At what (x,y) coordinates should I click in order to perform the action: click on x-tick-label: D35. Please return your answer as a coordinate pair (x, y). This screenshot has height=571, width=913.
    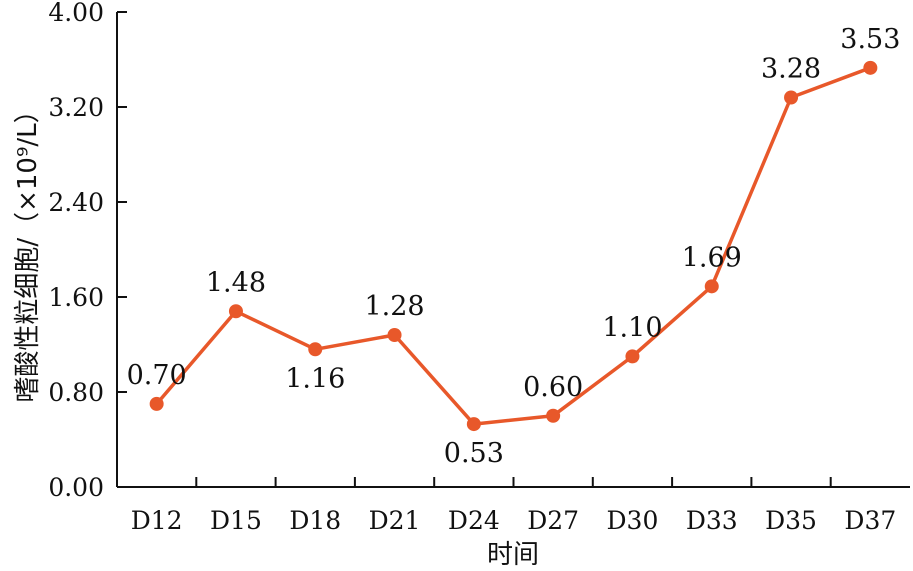
    Looking at the image, I should click on (791, 520).